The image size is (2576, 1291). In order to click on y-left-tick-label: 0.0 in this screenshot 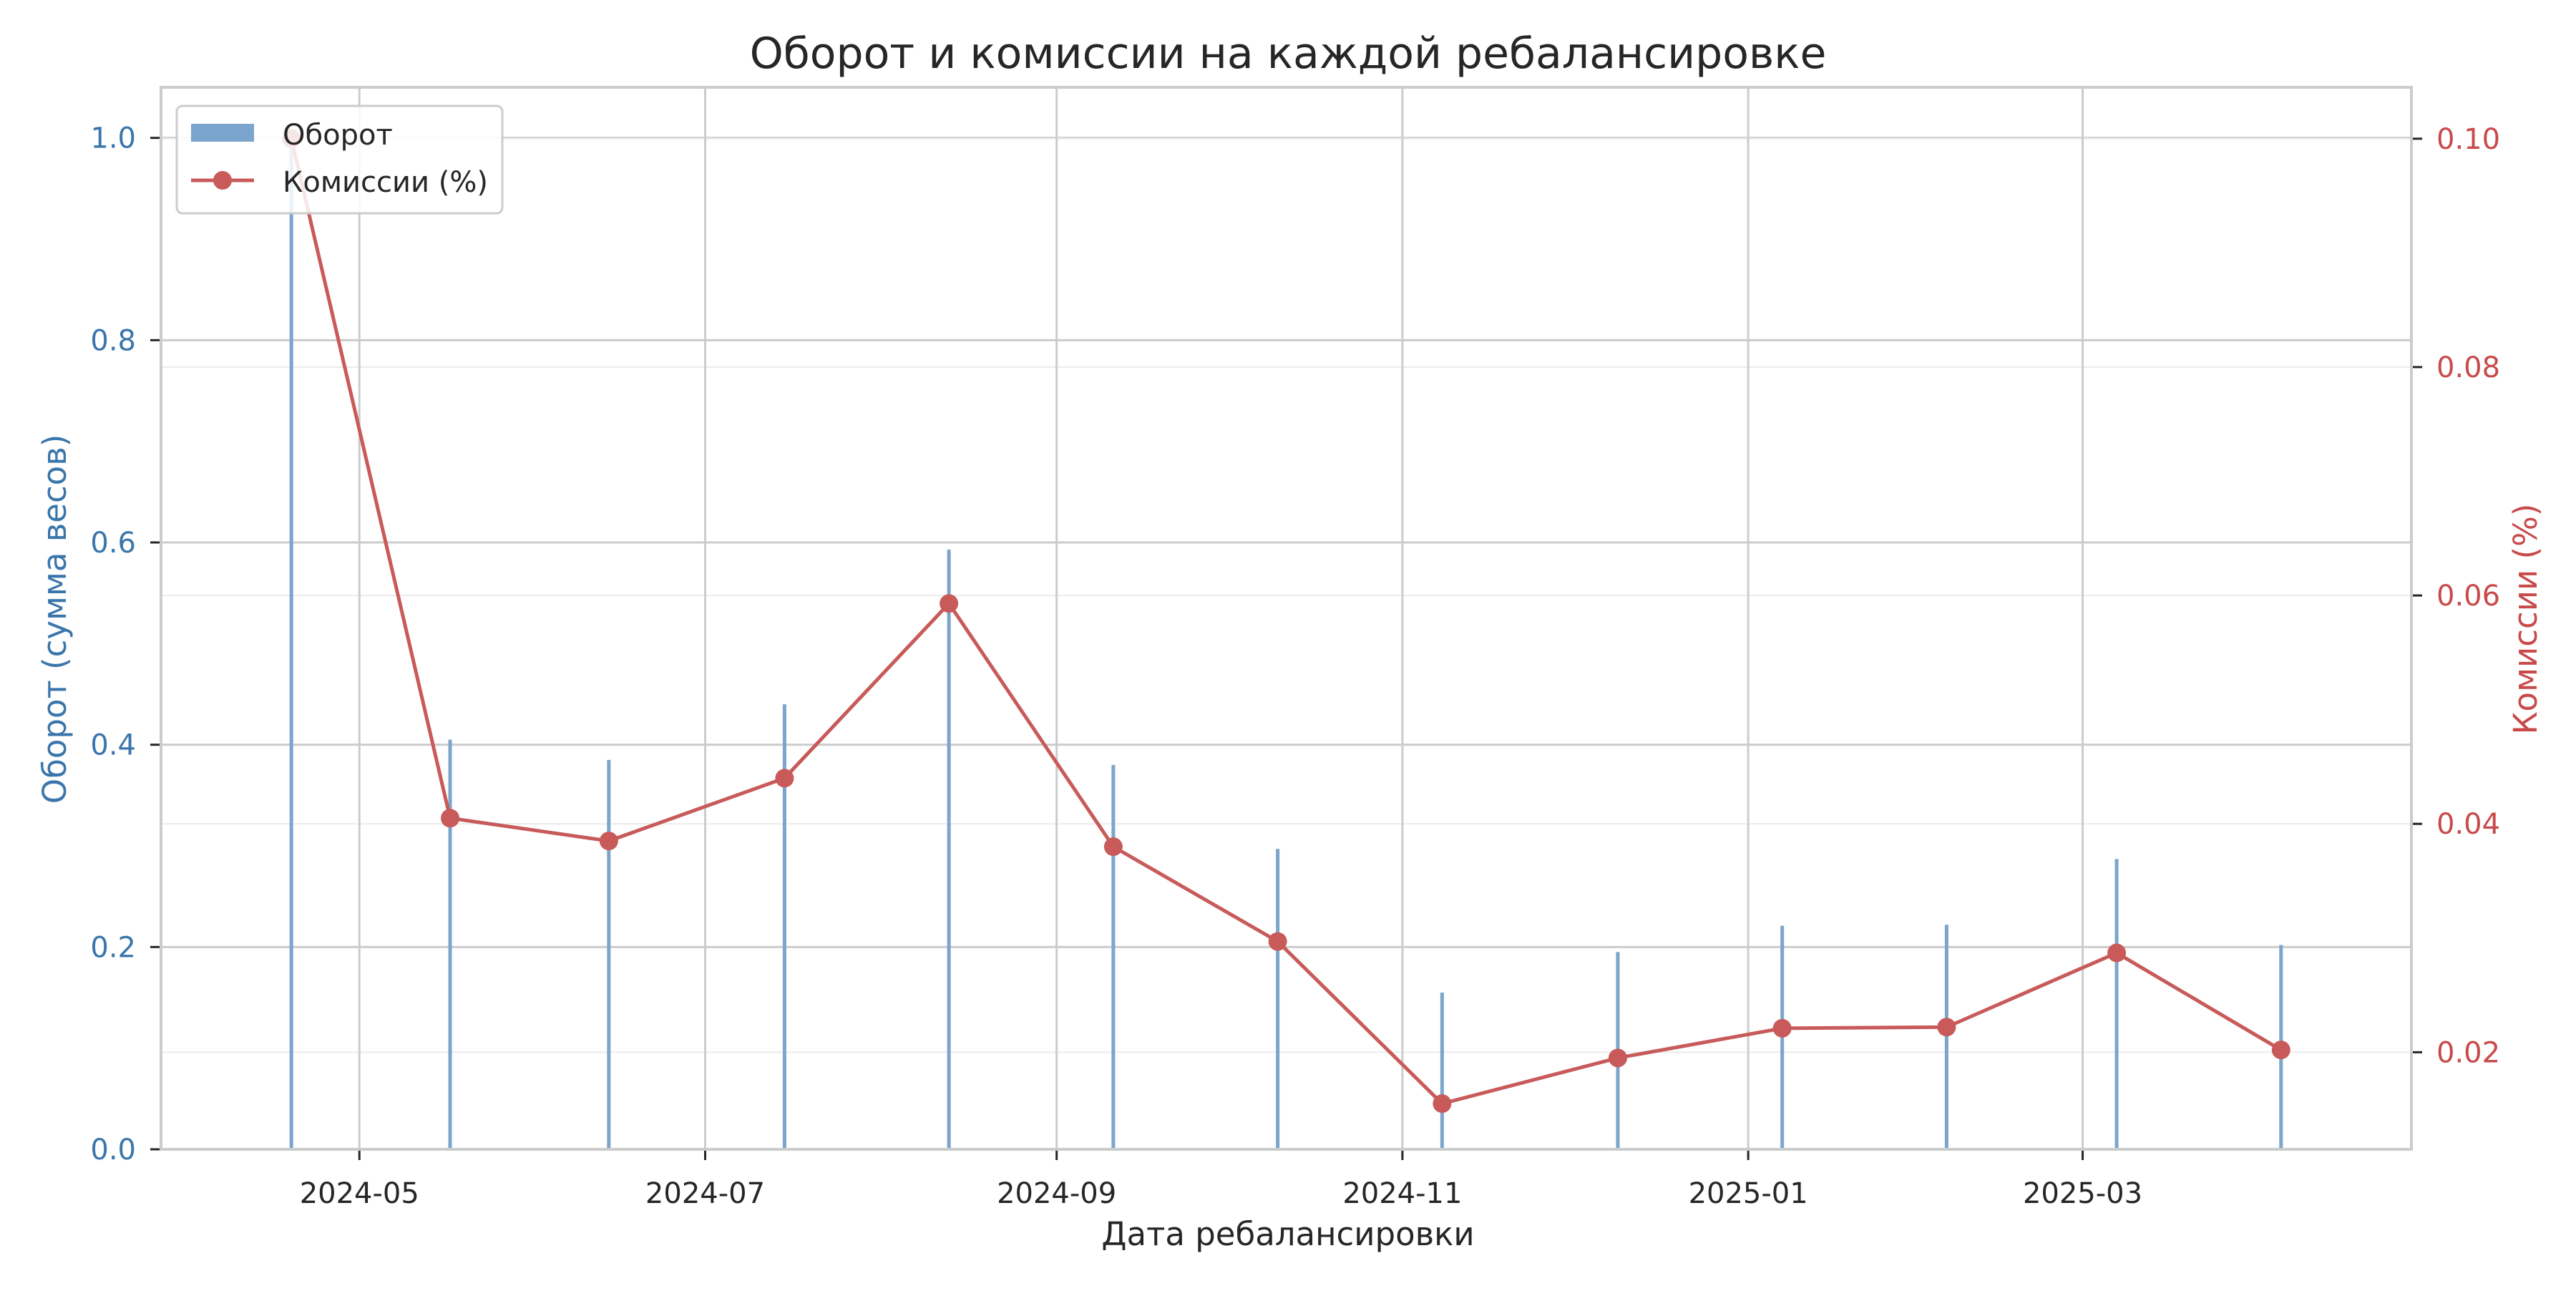, I will do `click(113, 1150)`.